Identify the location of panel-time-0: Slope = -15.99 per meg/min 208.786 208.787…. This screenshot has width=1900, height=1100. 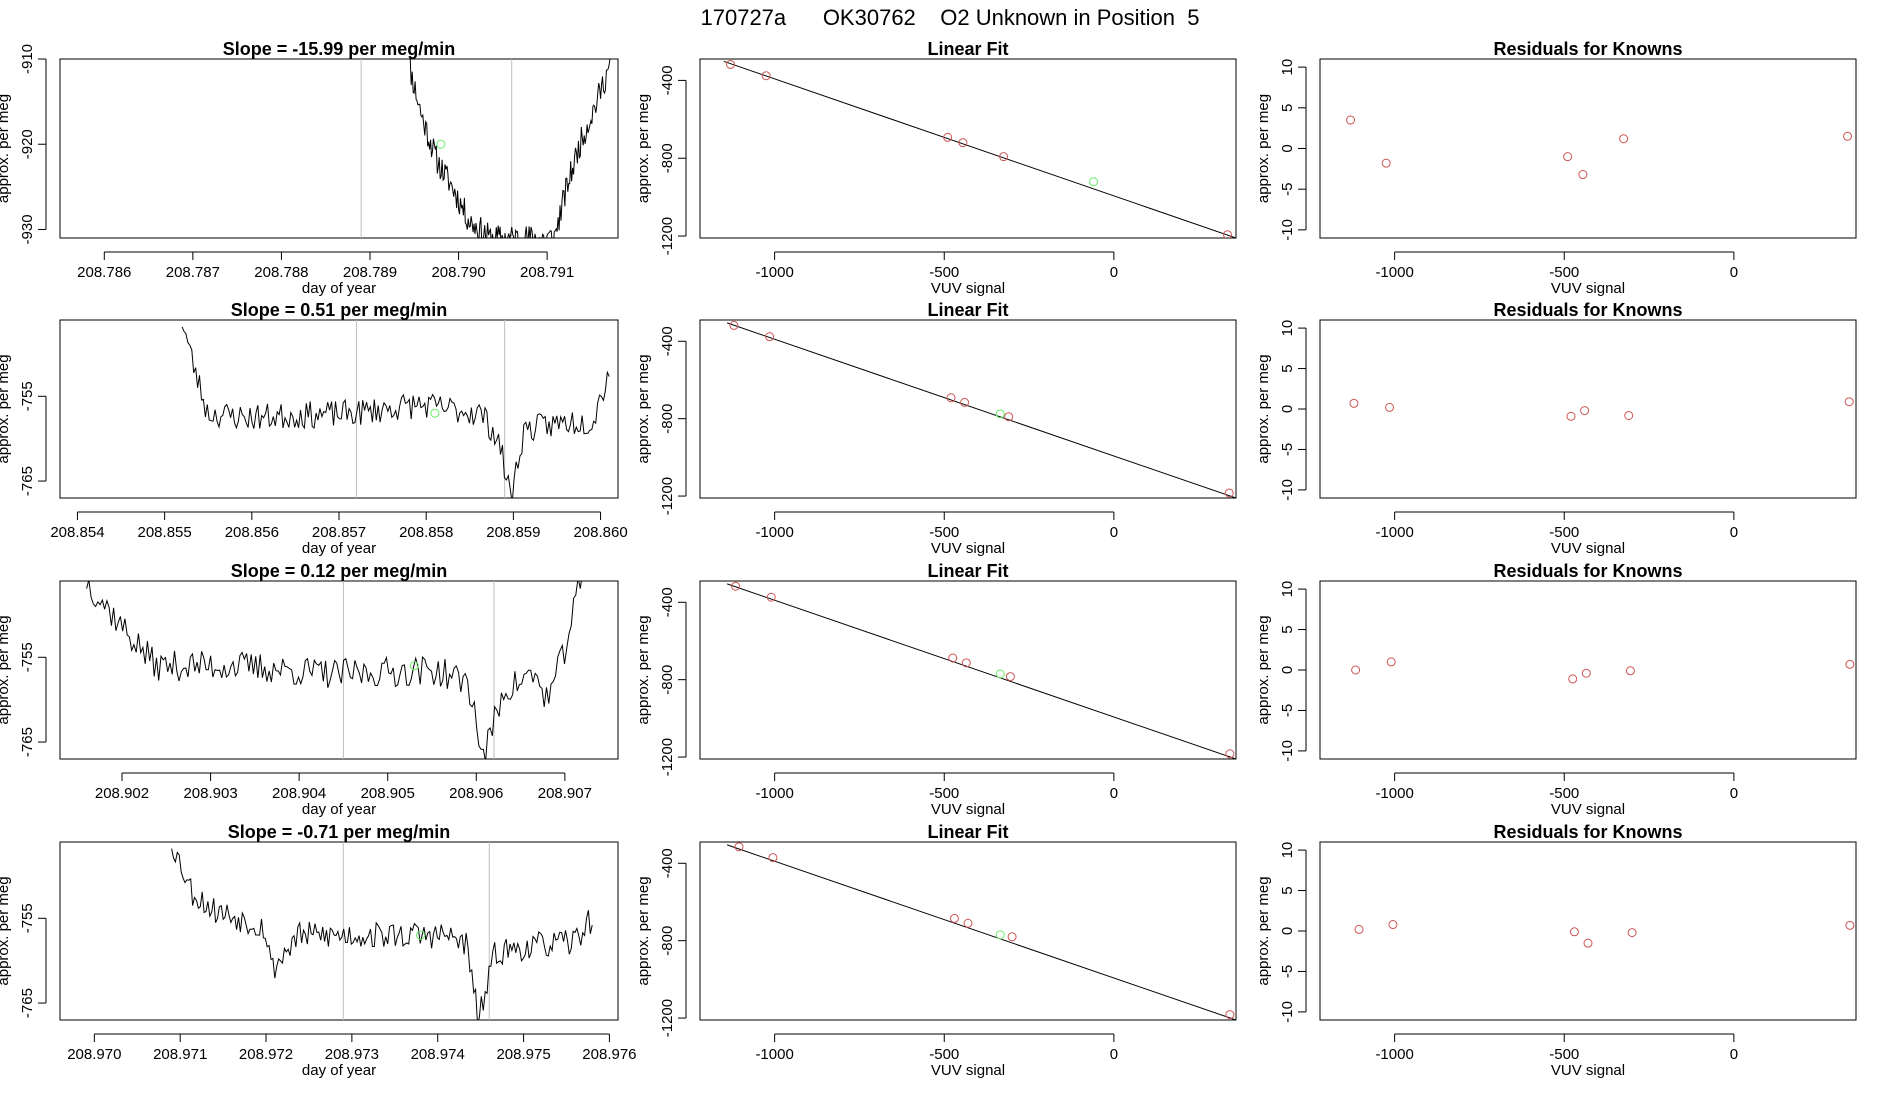
(309, 168).